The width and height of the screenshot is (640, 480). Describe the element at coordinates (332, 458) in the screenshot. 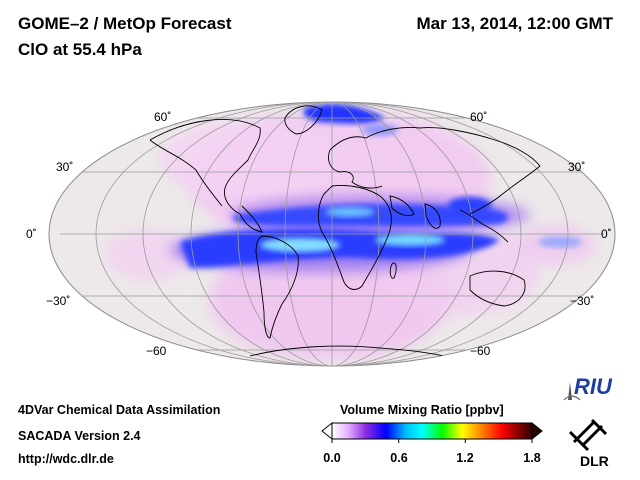

I see `colorbar-tick-label: 0.0` at that location.